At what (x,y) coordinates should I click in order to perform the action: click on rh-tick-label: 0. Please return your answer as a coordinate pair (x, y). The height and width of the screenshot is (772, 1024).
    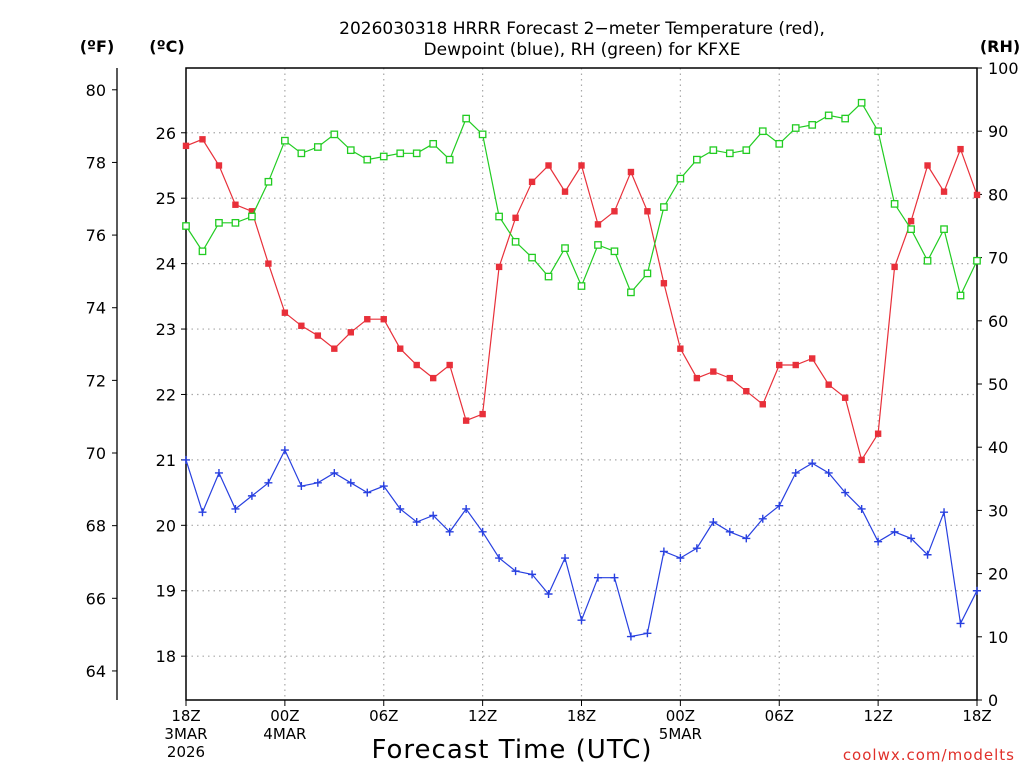
    Looking at the image, I should click on (993, 700).